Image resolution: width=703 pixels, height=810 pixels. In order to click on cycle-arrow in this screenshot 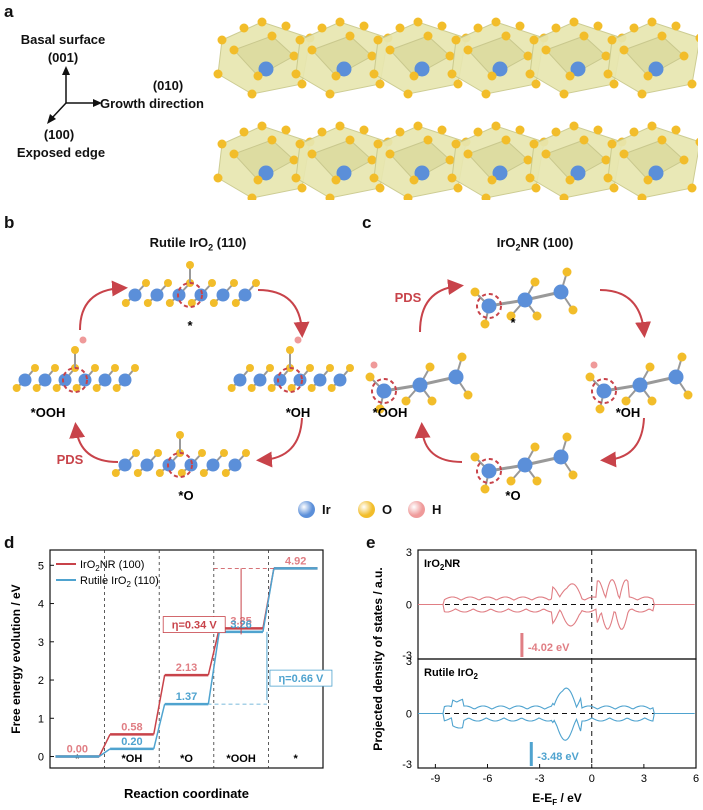, I will do `click(622, 442)`.